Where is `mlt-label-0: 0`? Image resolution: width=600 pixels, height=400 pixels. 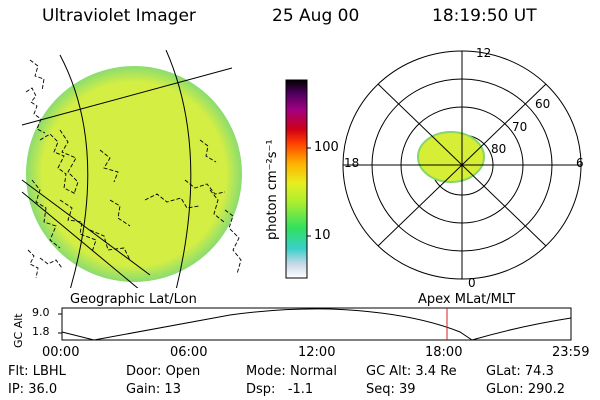 mlt-label-0: 0 is located at coordinates (472, 283).